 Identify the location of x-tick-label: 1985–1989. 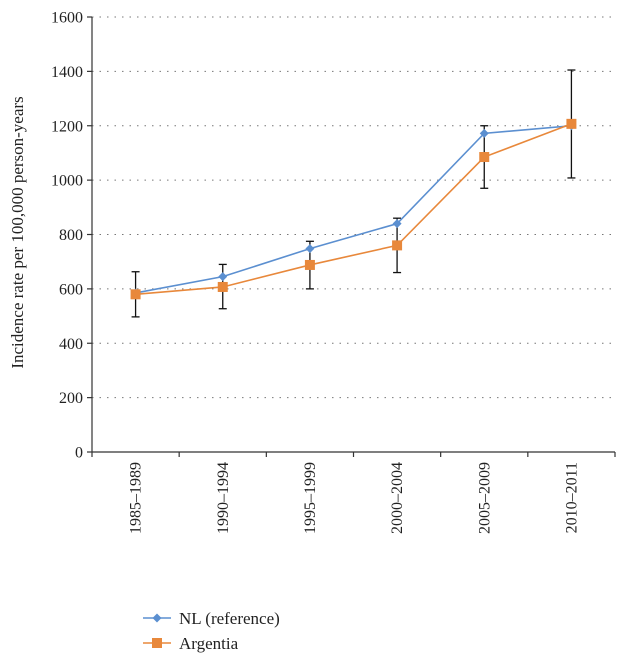
(136, 498).